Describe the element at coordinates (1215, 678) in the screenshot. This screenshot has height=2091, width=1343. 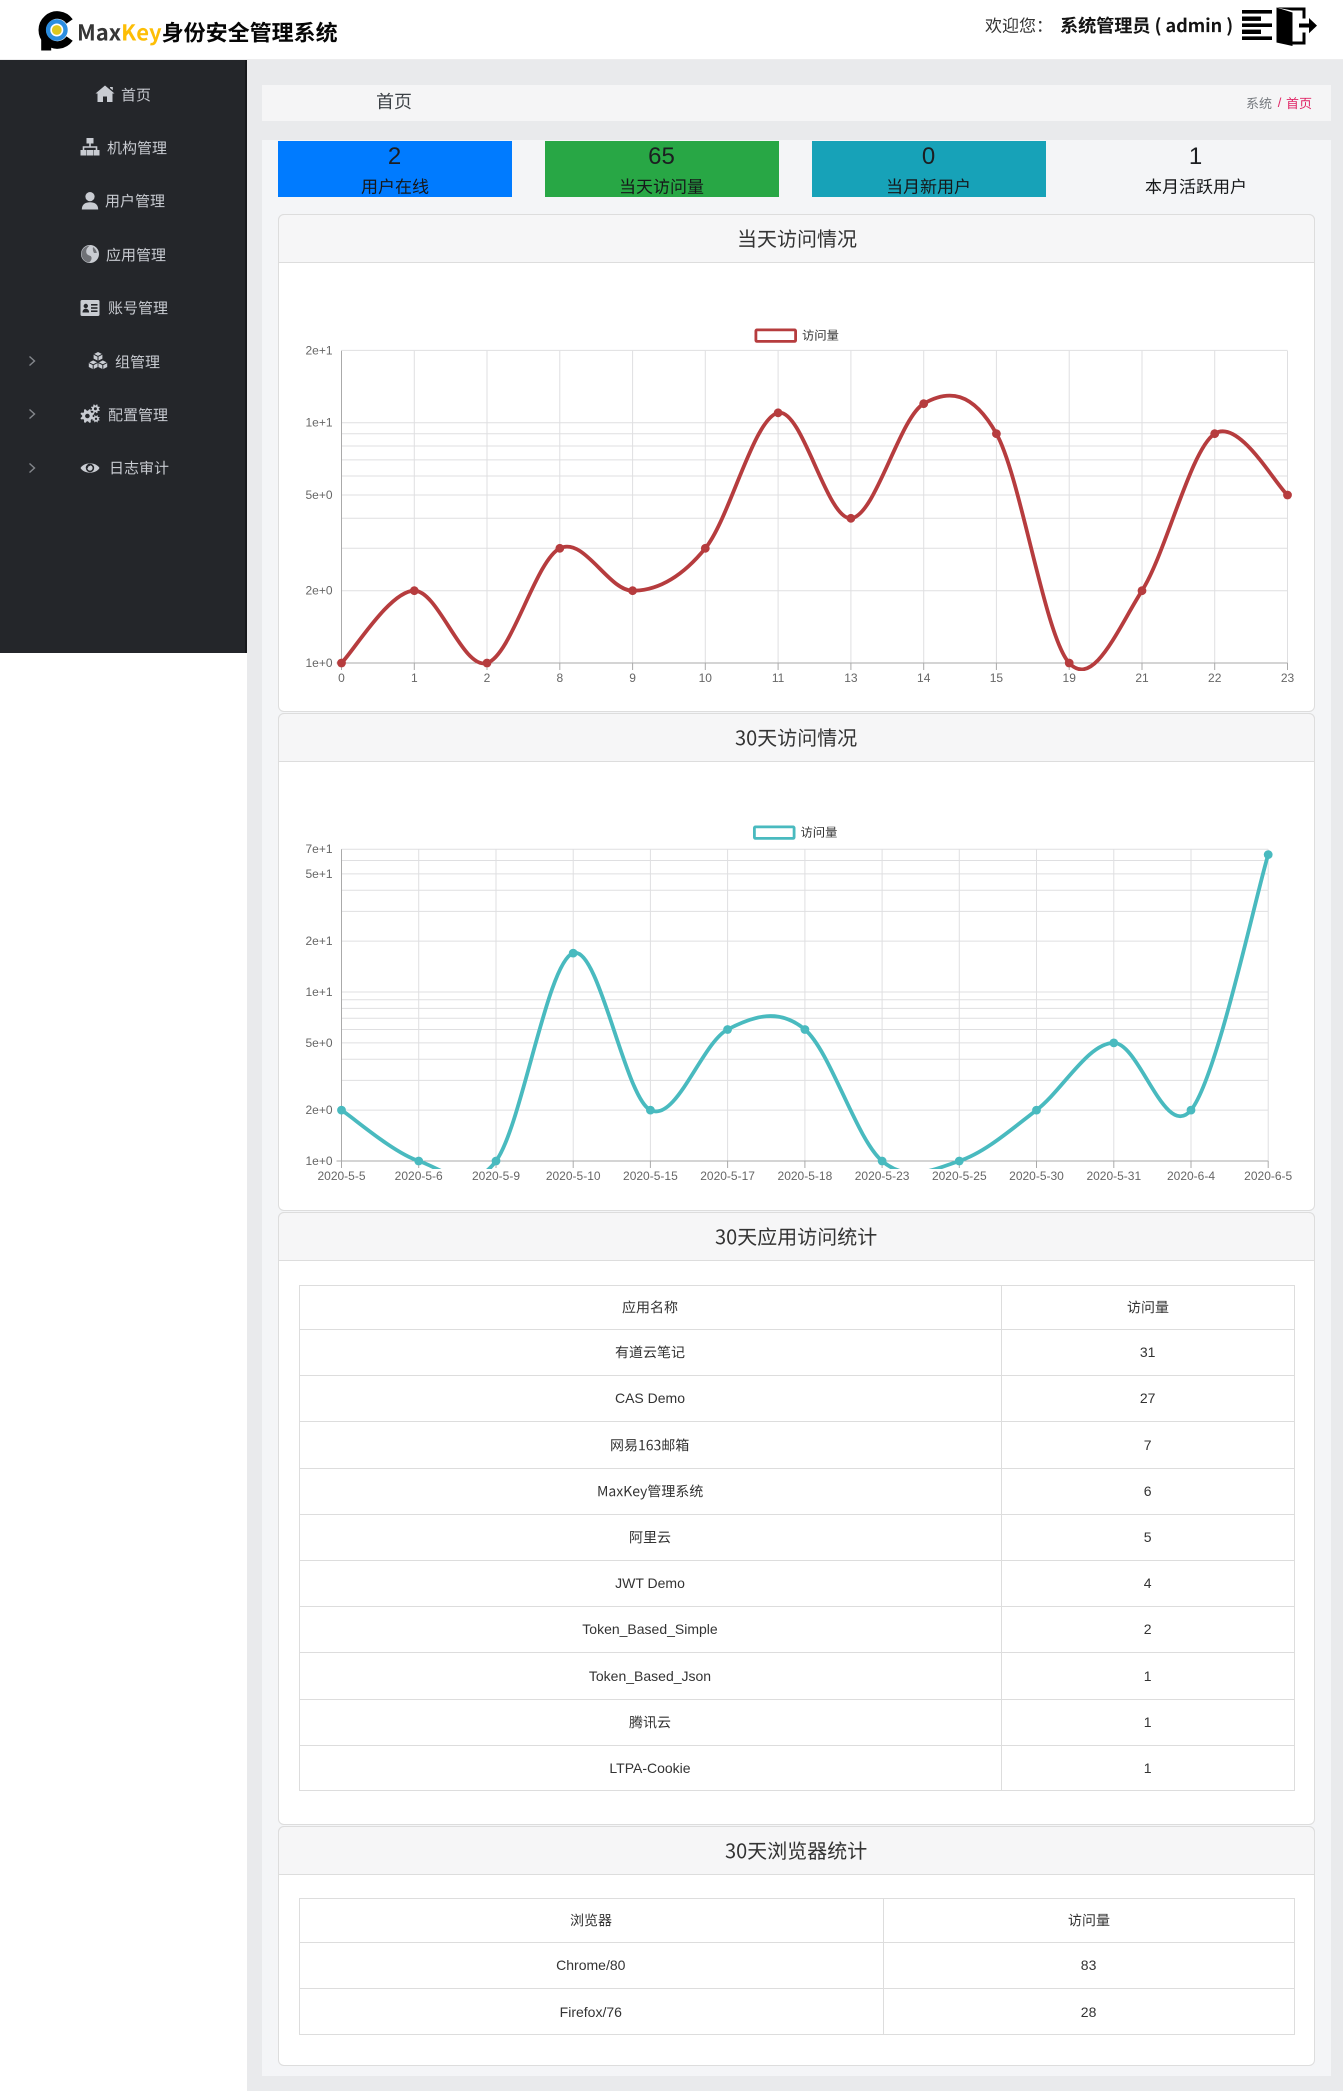
I see `svg-text: 22` at that location.